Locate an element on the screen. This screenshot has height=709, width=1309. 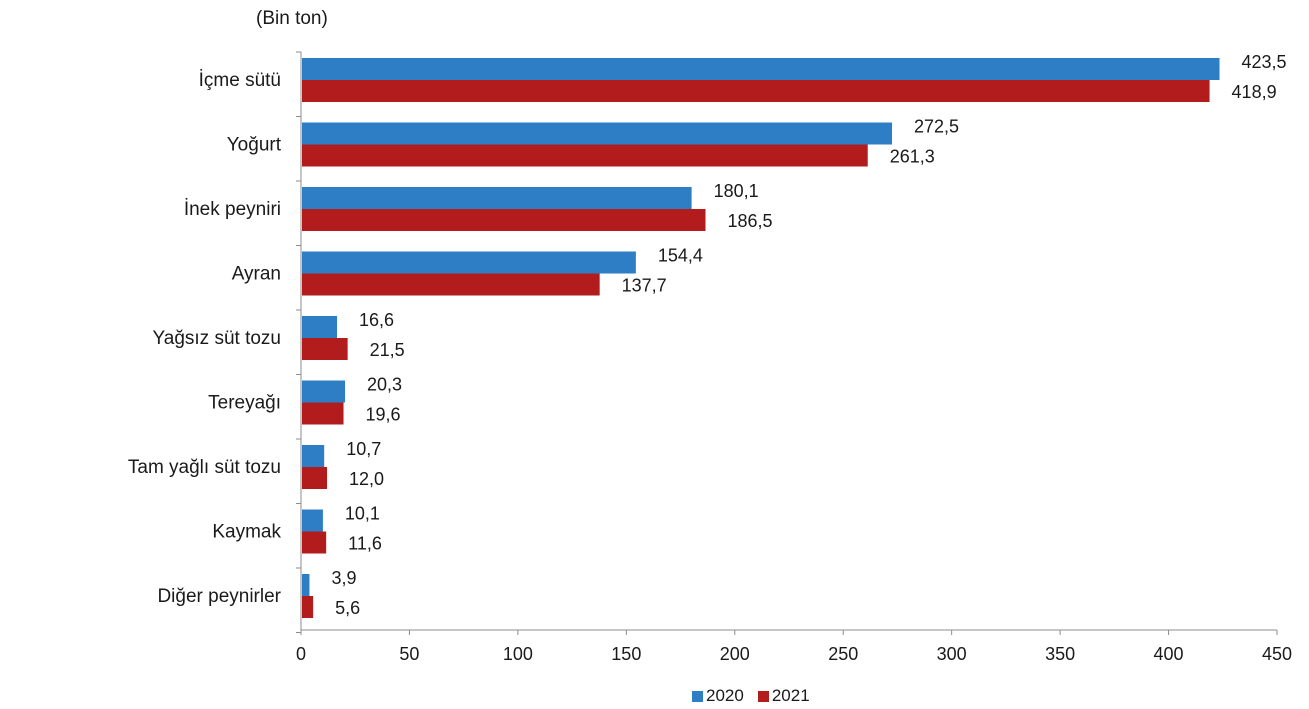
category-label: Tam yağlı süt tozu is located at coordinates (204, 467).